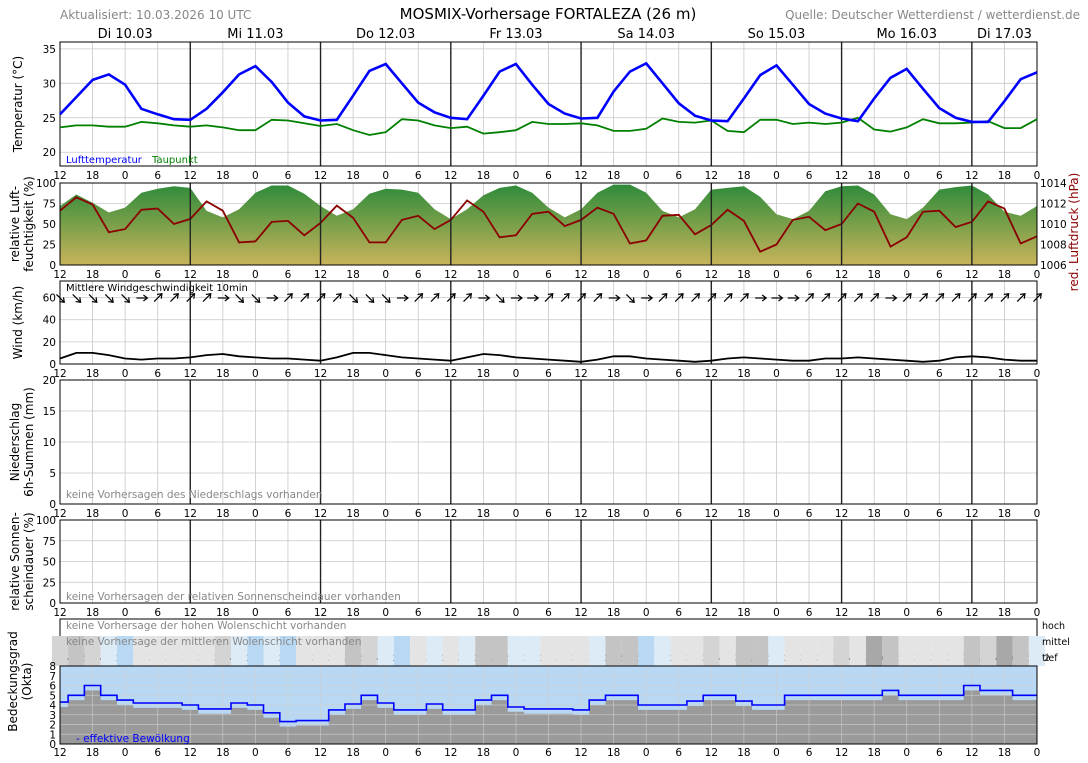  I want to click on y-tick-label: 30, so click(49, 84).